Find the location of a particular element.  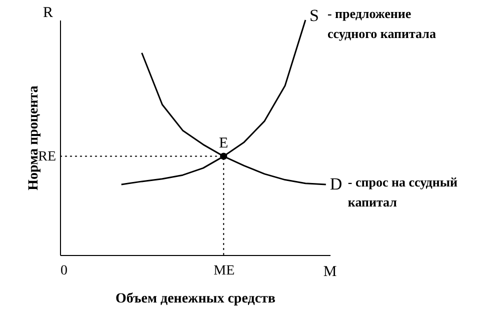

x-axis-title: Объем денежных средств is located at coordinates (196, 299).